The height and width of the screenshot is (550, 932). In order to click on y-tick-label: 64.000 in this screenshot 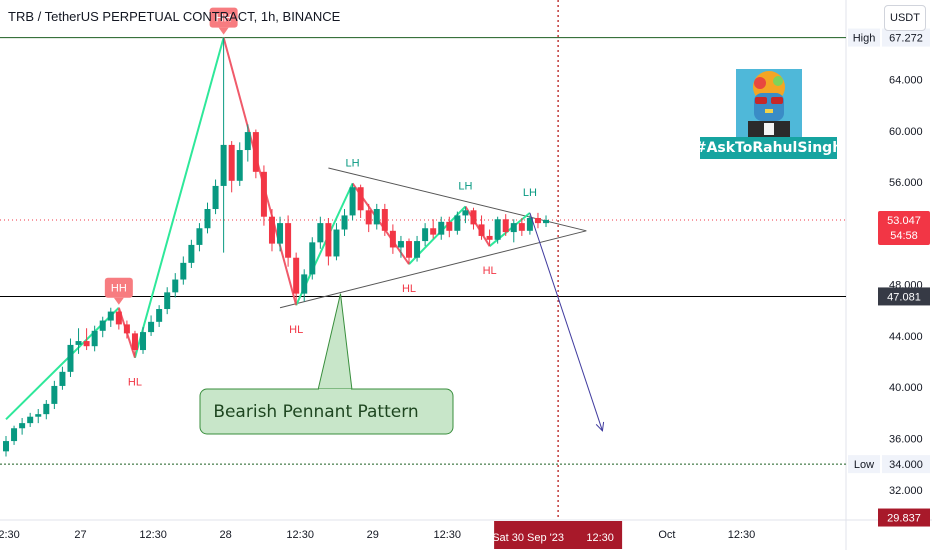, I will do `click(906, 81)`.